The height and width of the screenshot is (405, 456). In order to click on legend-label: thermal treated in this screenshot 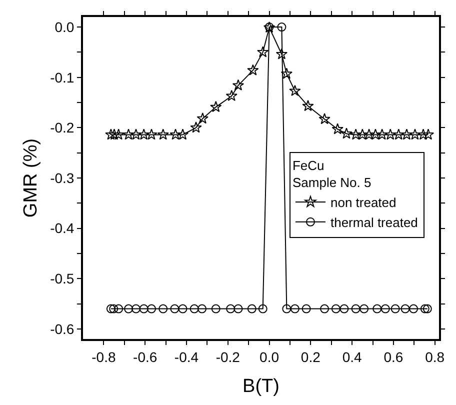, I will do `click(374, 222)`.